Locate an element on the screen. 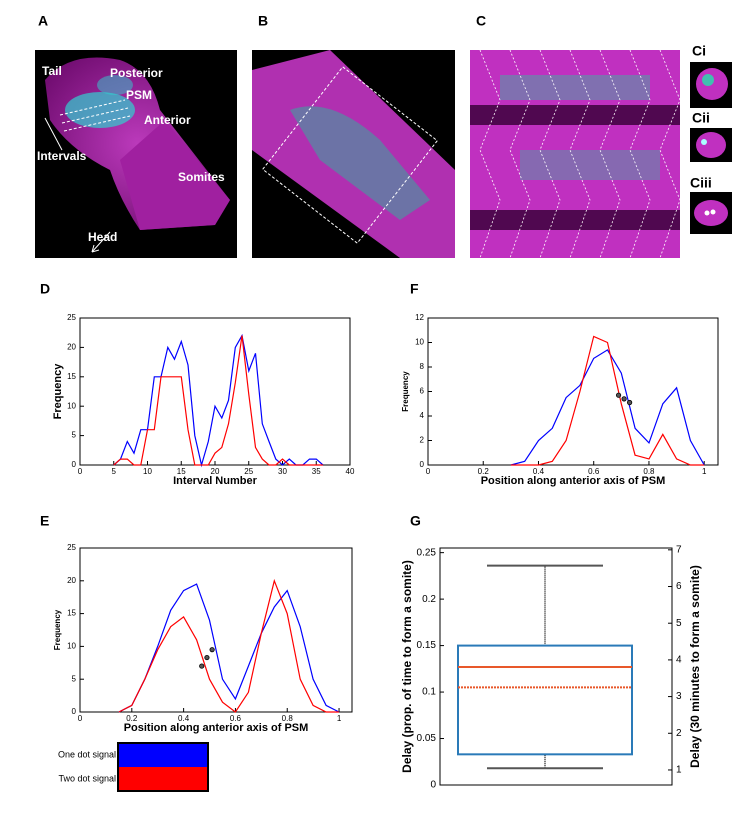 This screenshot has height=820, width=750. y2-tick-label: 4 is located at coordinates (679, 660).